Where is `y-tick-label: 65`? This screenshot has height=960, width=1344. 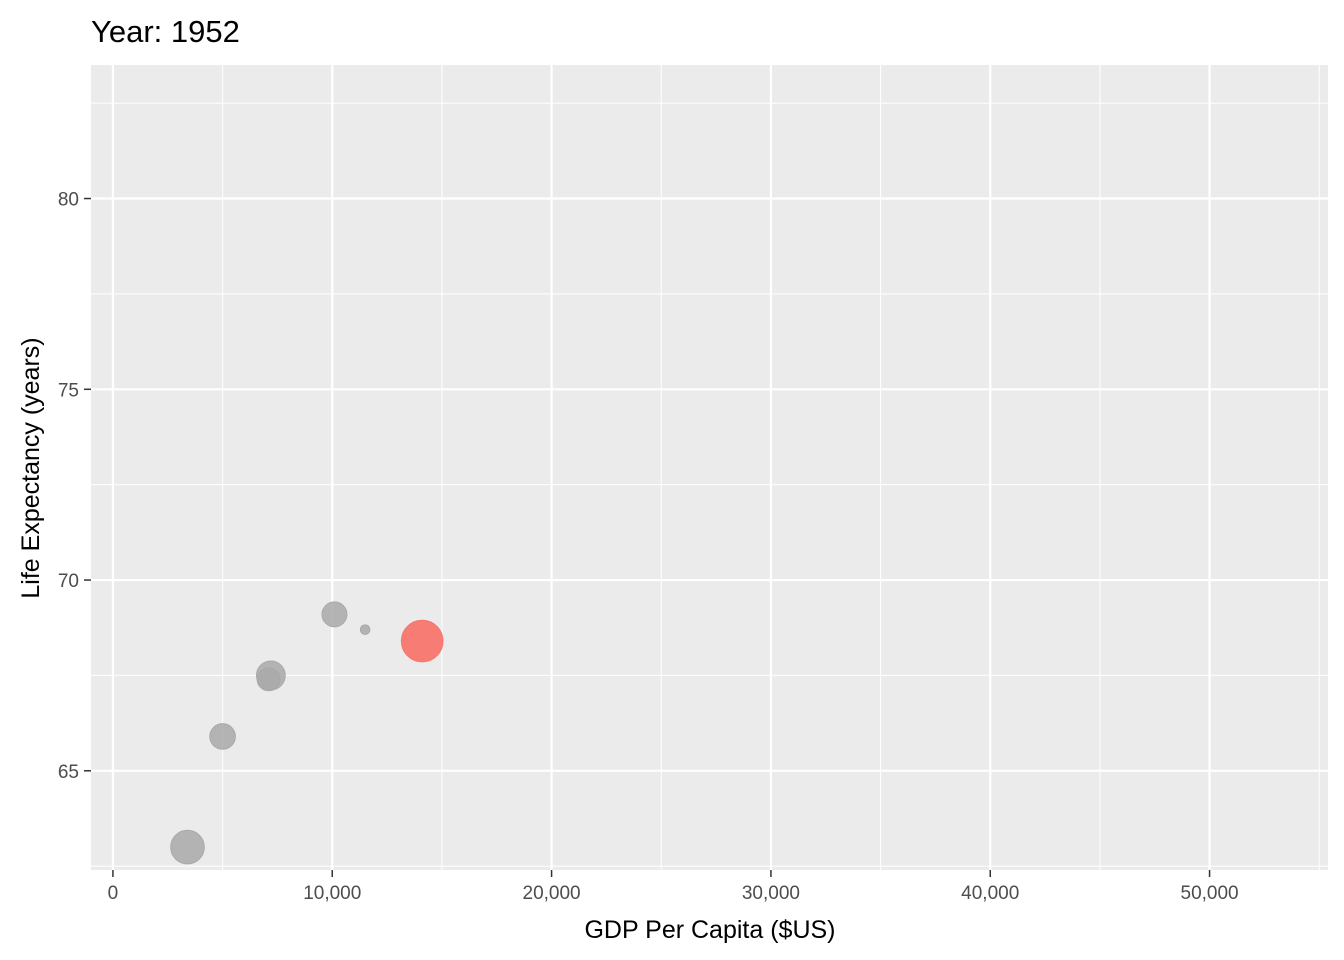 y-tick-label: 65 is located at coordinates (68, 772).